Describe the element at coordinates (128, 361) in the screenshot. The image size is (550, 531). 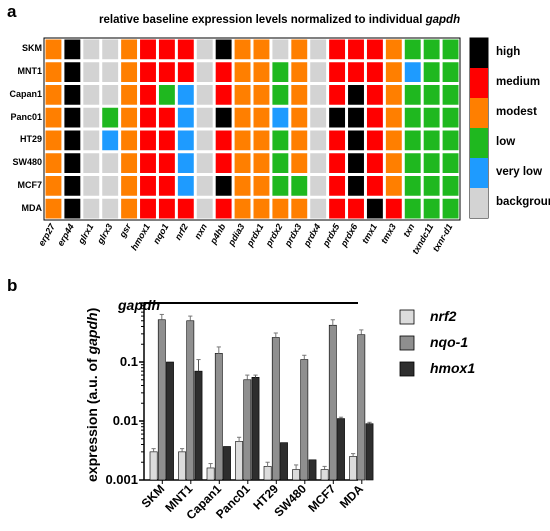
I see `y-tick-label: 0.1` at that location.